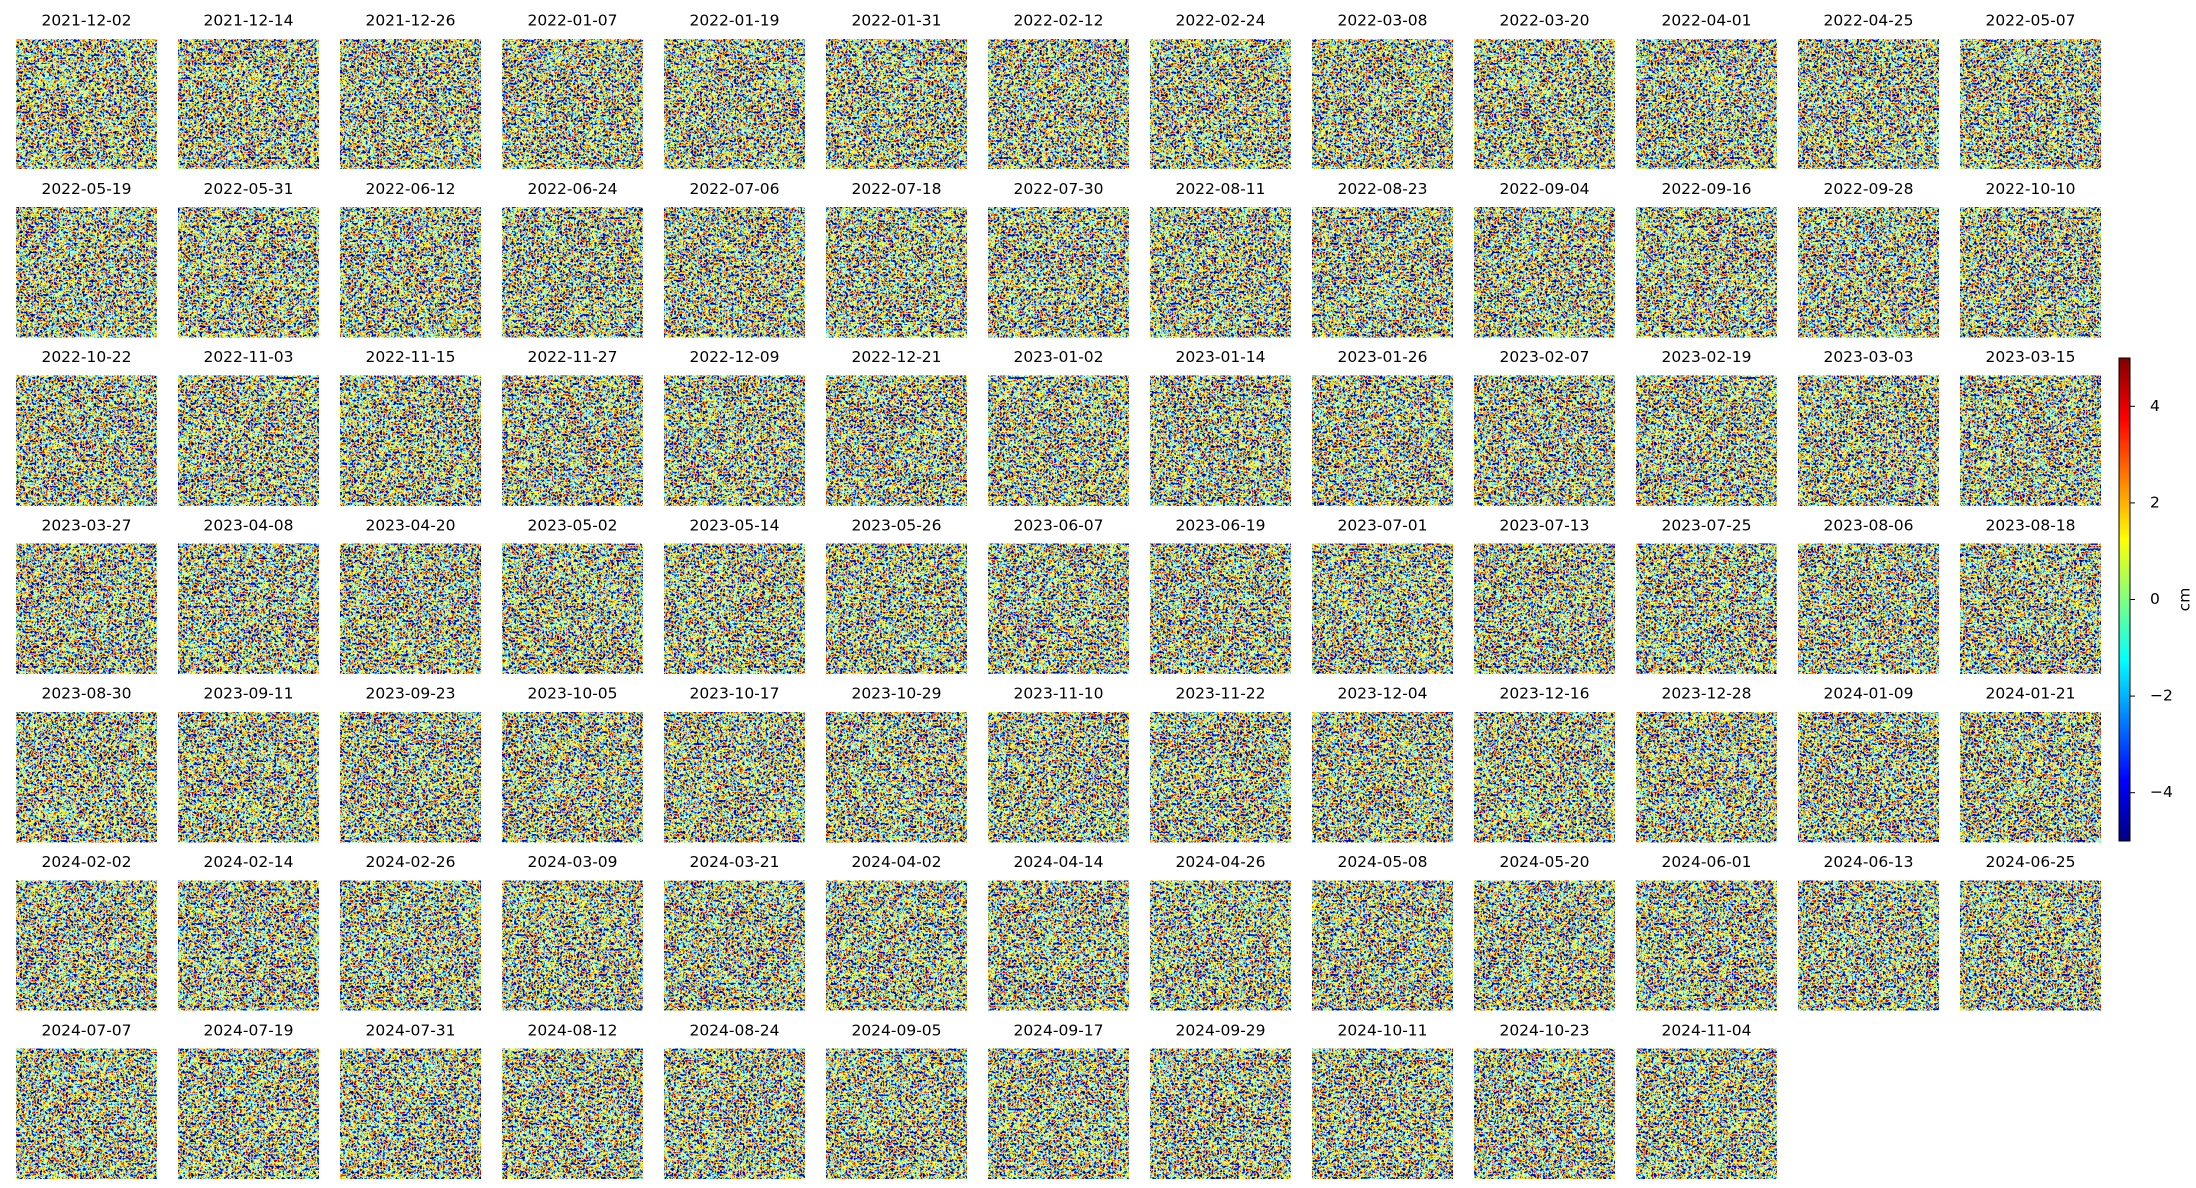  Describe the element at coordinates (1220, 189) in the screenshot. I see `panel-title: 2022-08-11` at that location.